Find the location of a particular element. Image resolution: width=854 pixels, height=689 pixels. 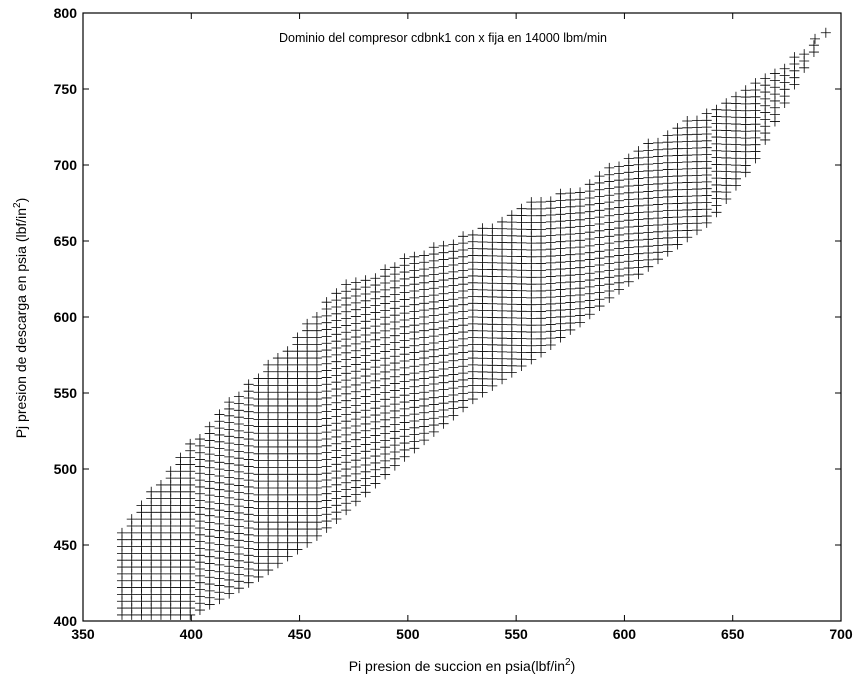

x-tick-label: 500 is located at coordinates (408, 634).